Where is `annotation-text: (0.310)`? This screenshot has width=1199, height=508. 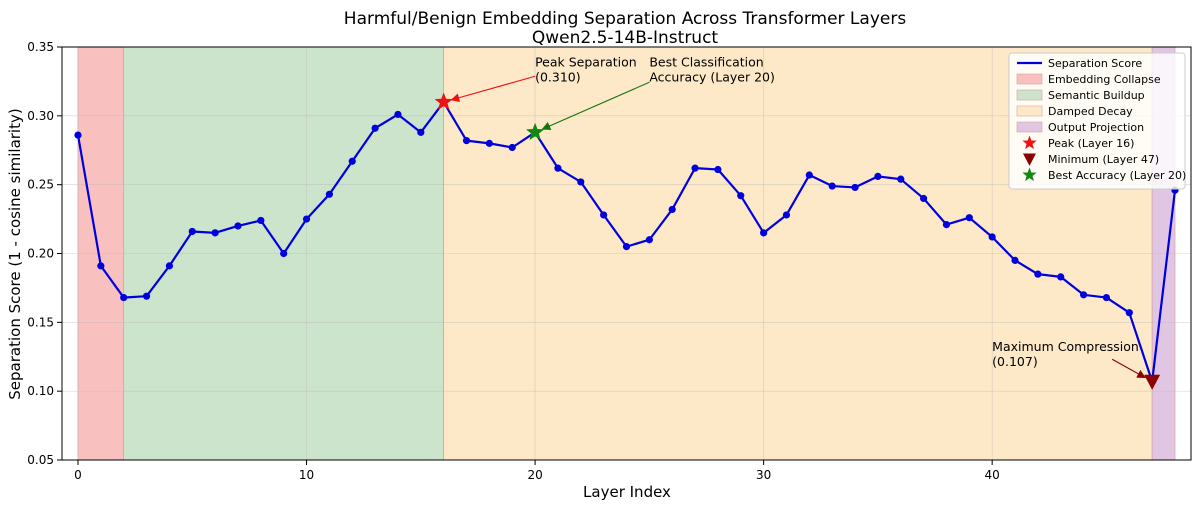
annotation-text: (0.310) is located at coordinates (558, 76).